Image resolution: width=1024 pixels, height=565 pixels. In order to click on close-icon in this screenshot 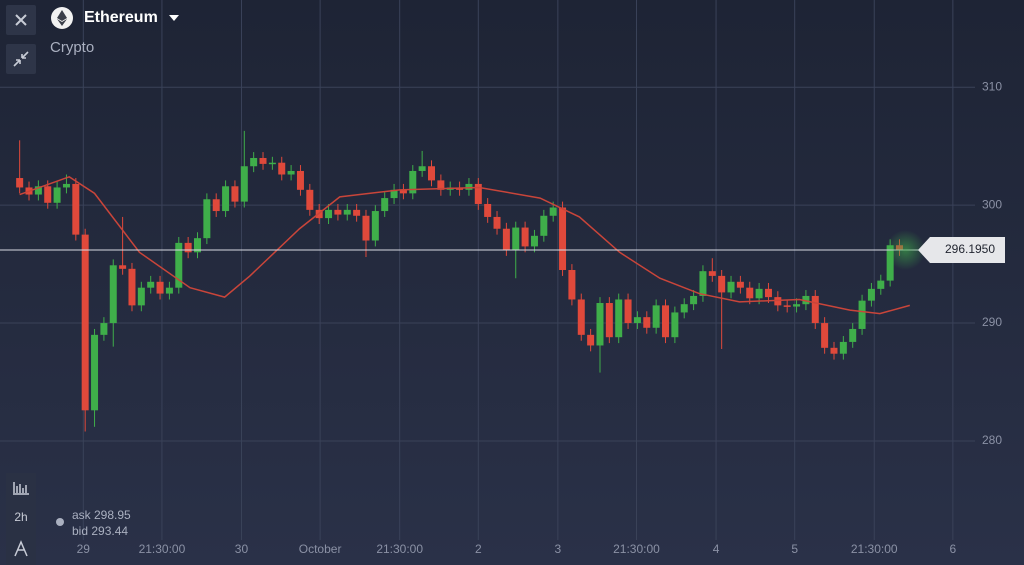, I will do `click(21, 20)`.